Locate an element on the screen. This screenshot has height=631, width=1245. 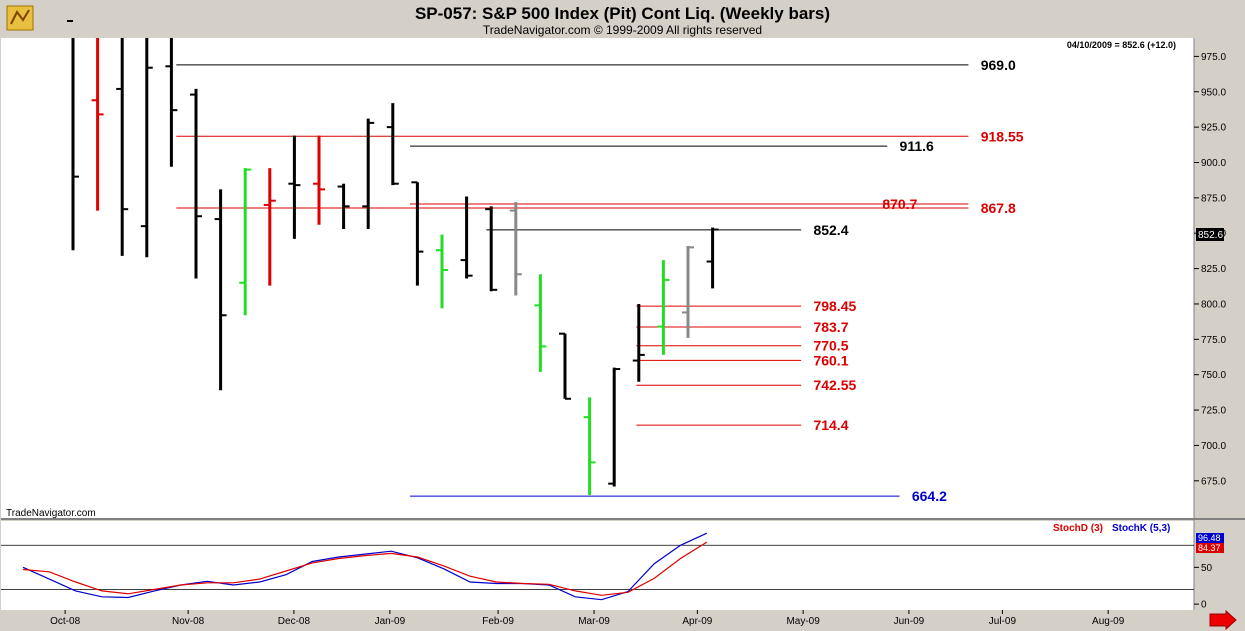
stoch-d-last-tag-bg is located at coordinates (1210, 548).